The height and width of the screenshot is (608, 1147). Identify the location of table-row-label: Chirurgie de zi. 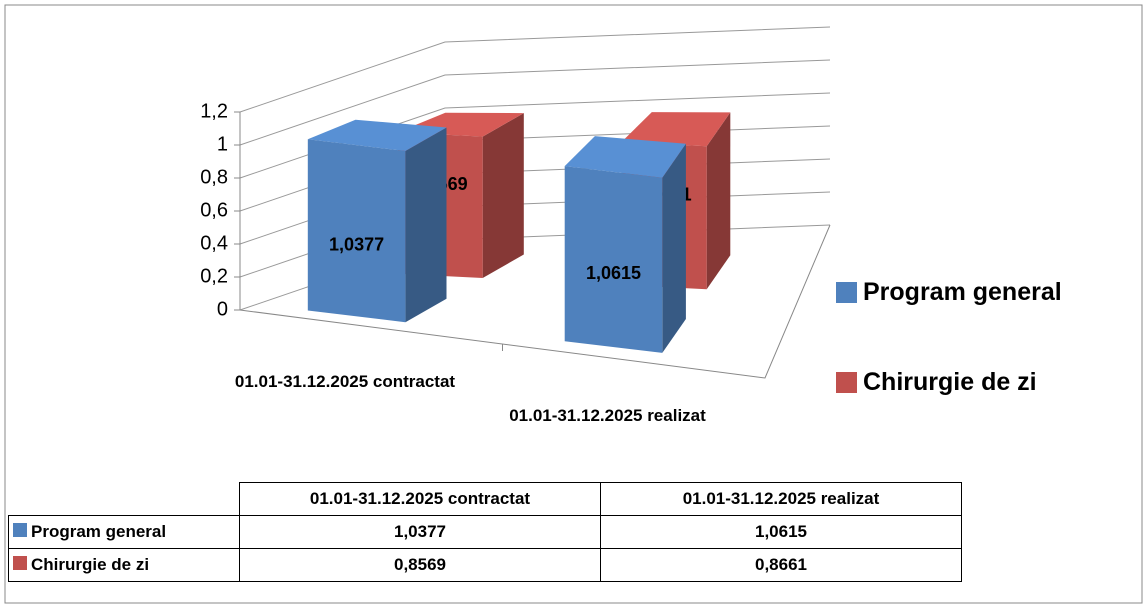
(124, 565).